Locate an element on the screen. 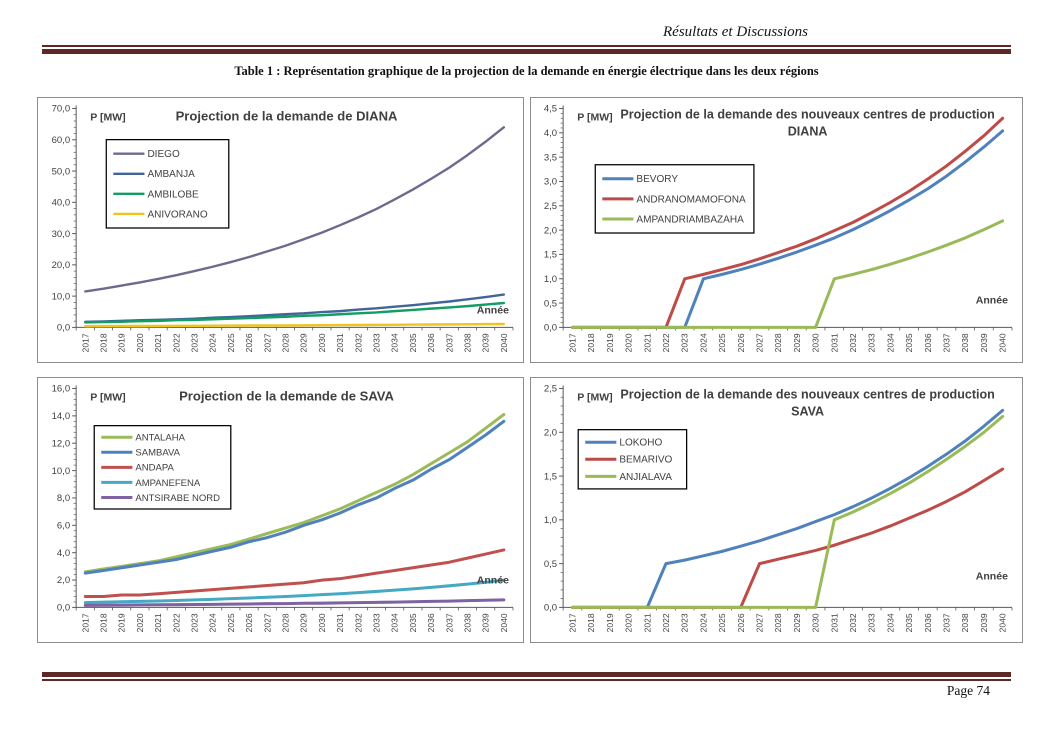 This screenshot has height=745, width=1053. running-header: Résultats et Discussions is located at coordinates (735, 32).